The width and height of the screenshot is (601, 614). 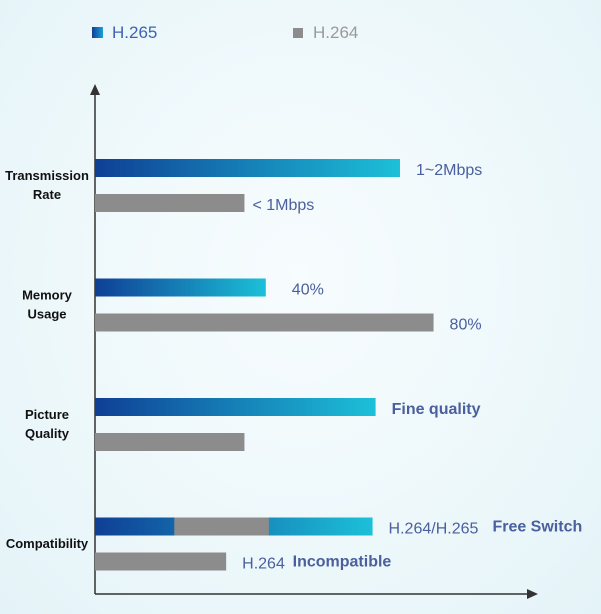 I want to click on category-label: Transmission, so click(x=47, y=175).